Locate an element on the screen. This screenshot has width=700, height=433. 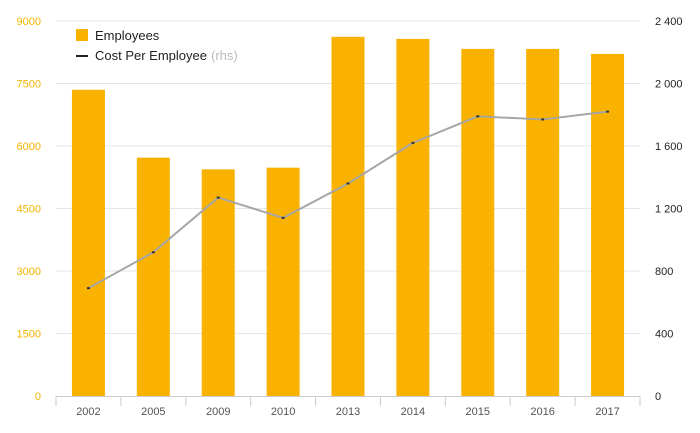
legend: Employees Cost Per Employee (rhs) is located at coordinates (157, 45).